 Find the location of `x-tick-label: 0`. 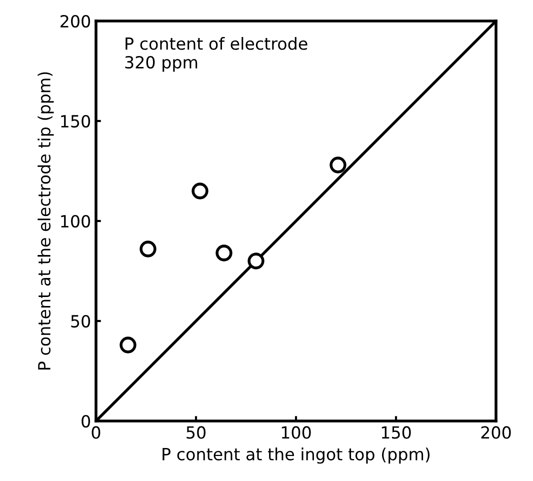

x-tick-label: 0 is located at coordinates (96, 432).